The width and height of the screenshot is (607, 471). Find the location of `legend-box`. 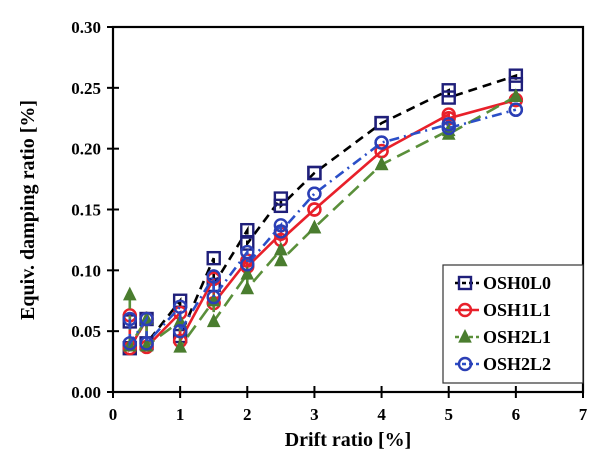

legend-box is located at coordinates (513, 324).